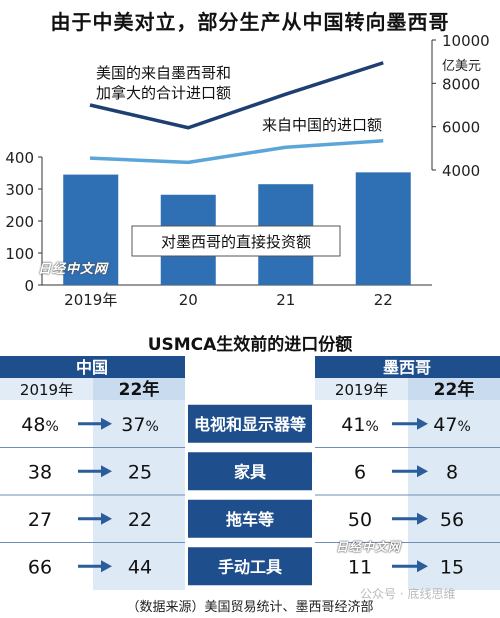 This screenshot has width=500, height=618. Describe the element at coordinates (188, 300) in the screenshot. I see `x-tick-label: 20` at that location.